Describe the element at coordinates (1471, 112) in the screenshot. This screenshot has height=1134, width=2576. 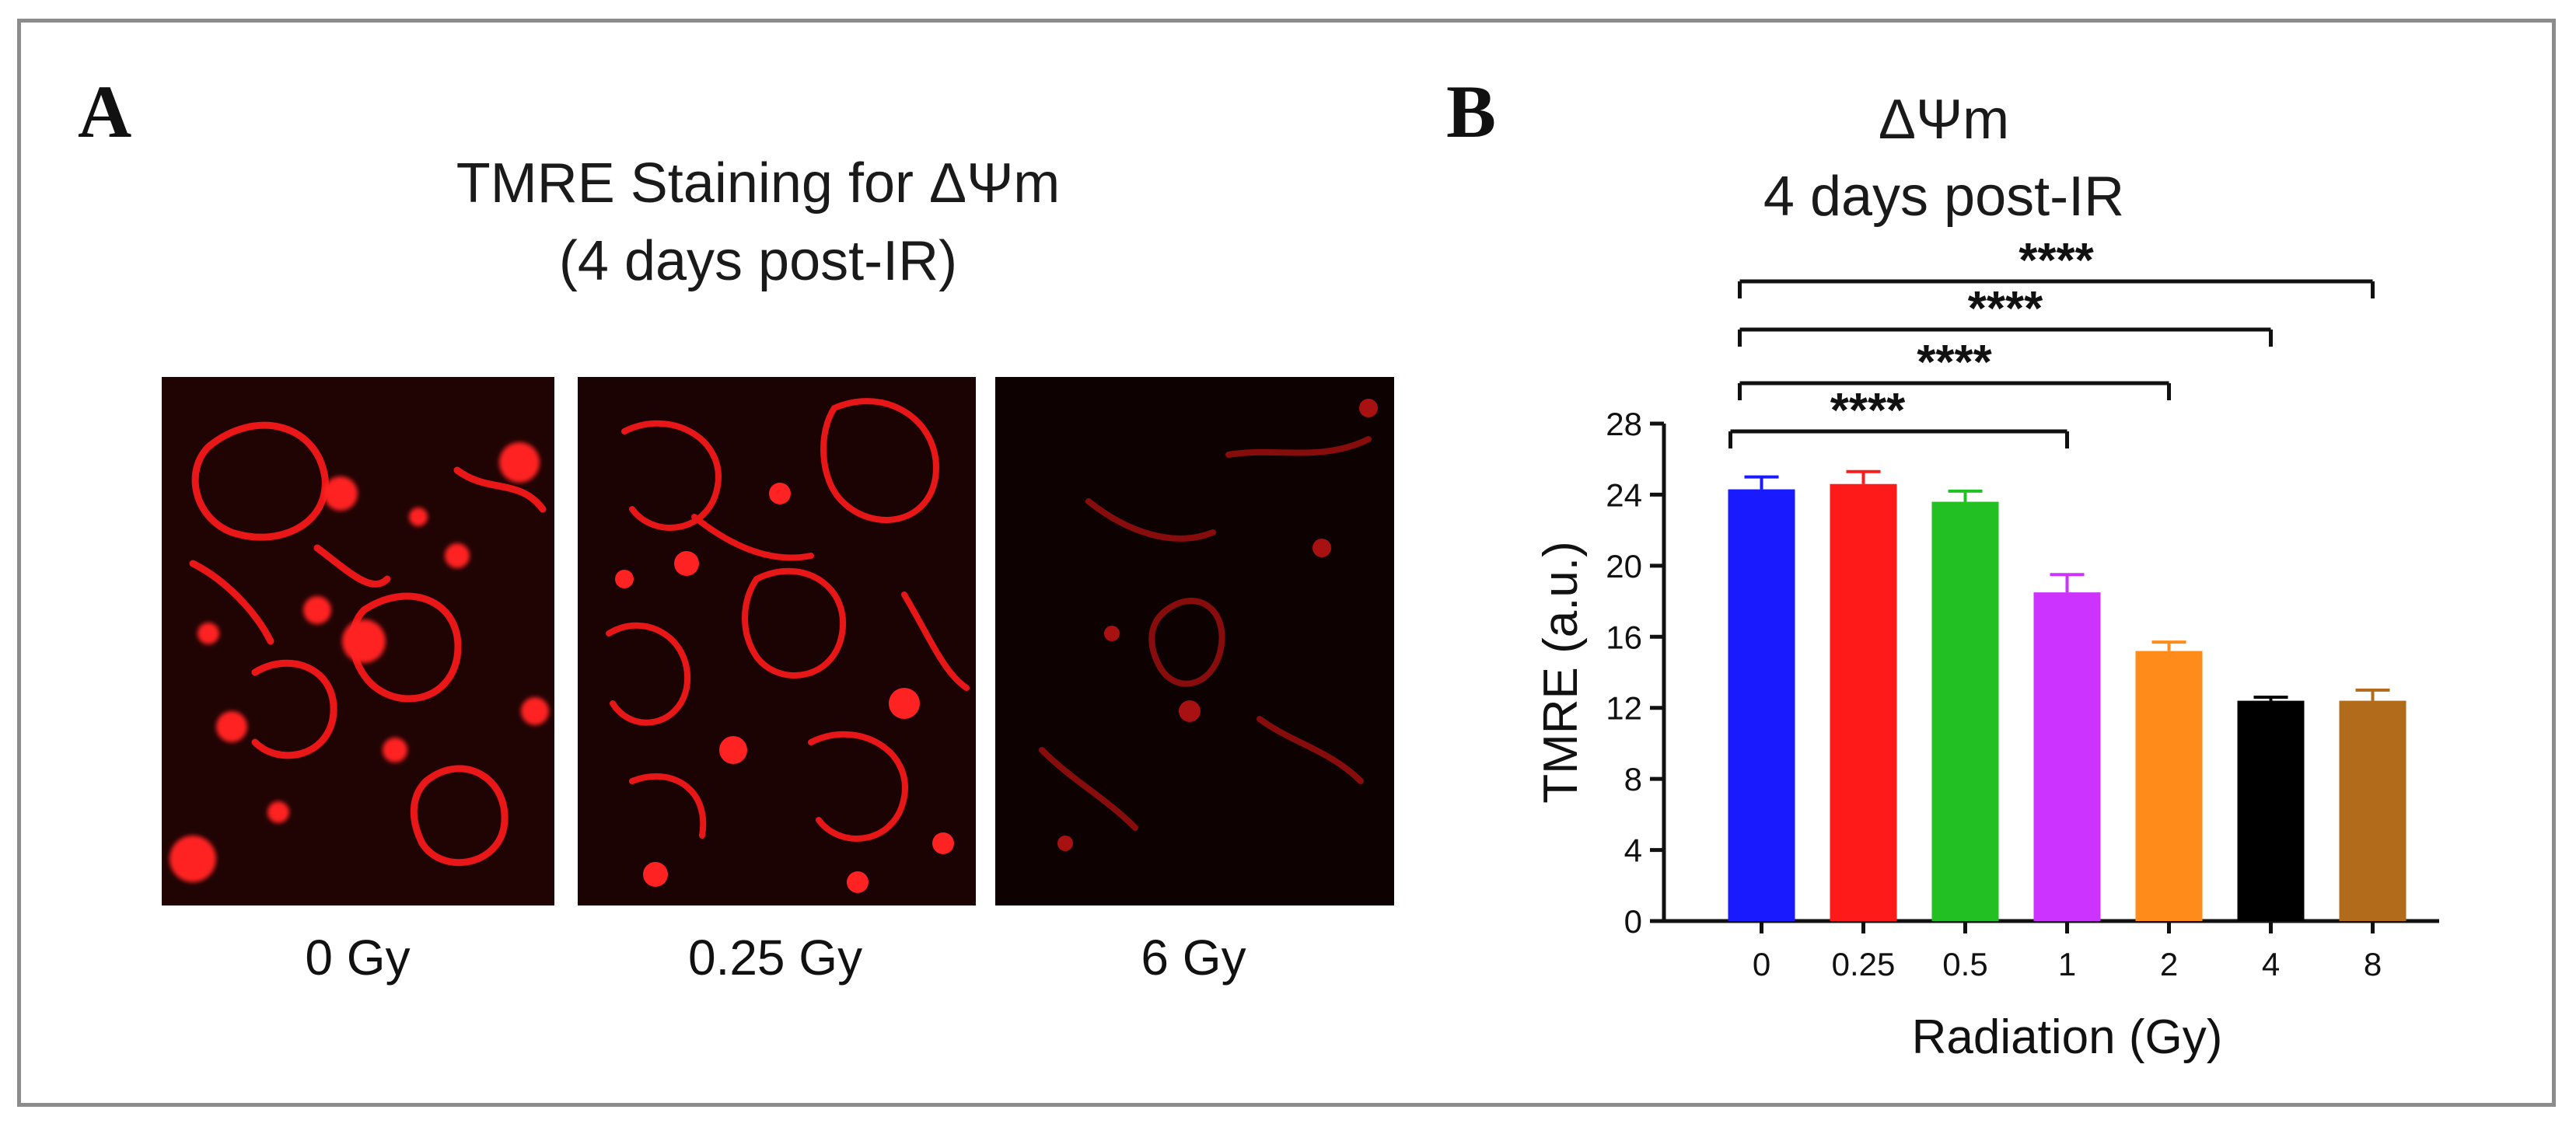
I see `panel-b-letter: B` at that location.